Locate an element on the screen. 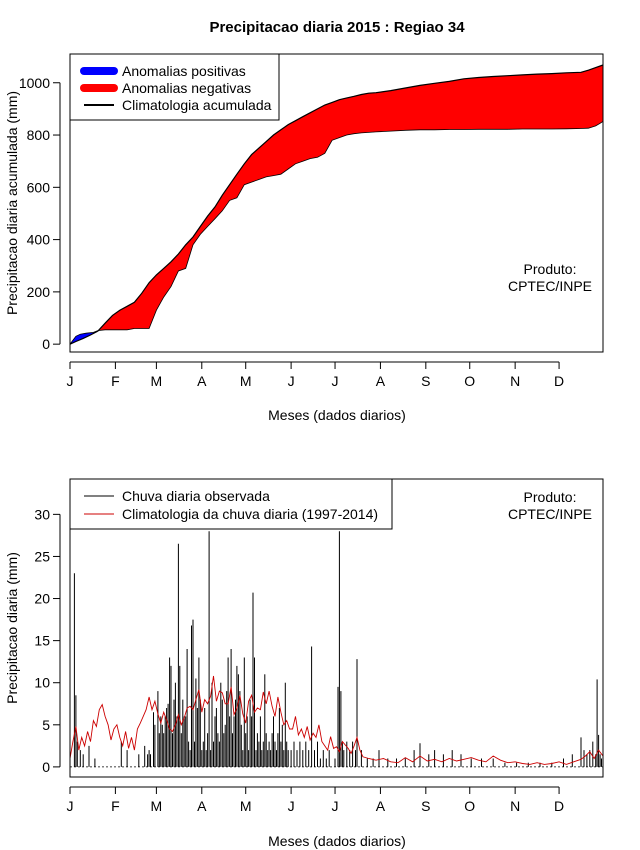 Image resolution: width=640 pixels, height=850 pixels. y-tick-label: 1000 is located at coordinates (34, 83).